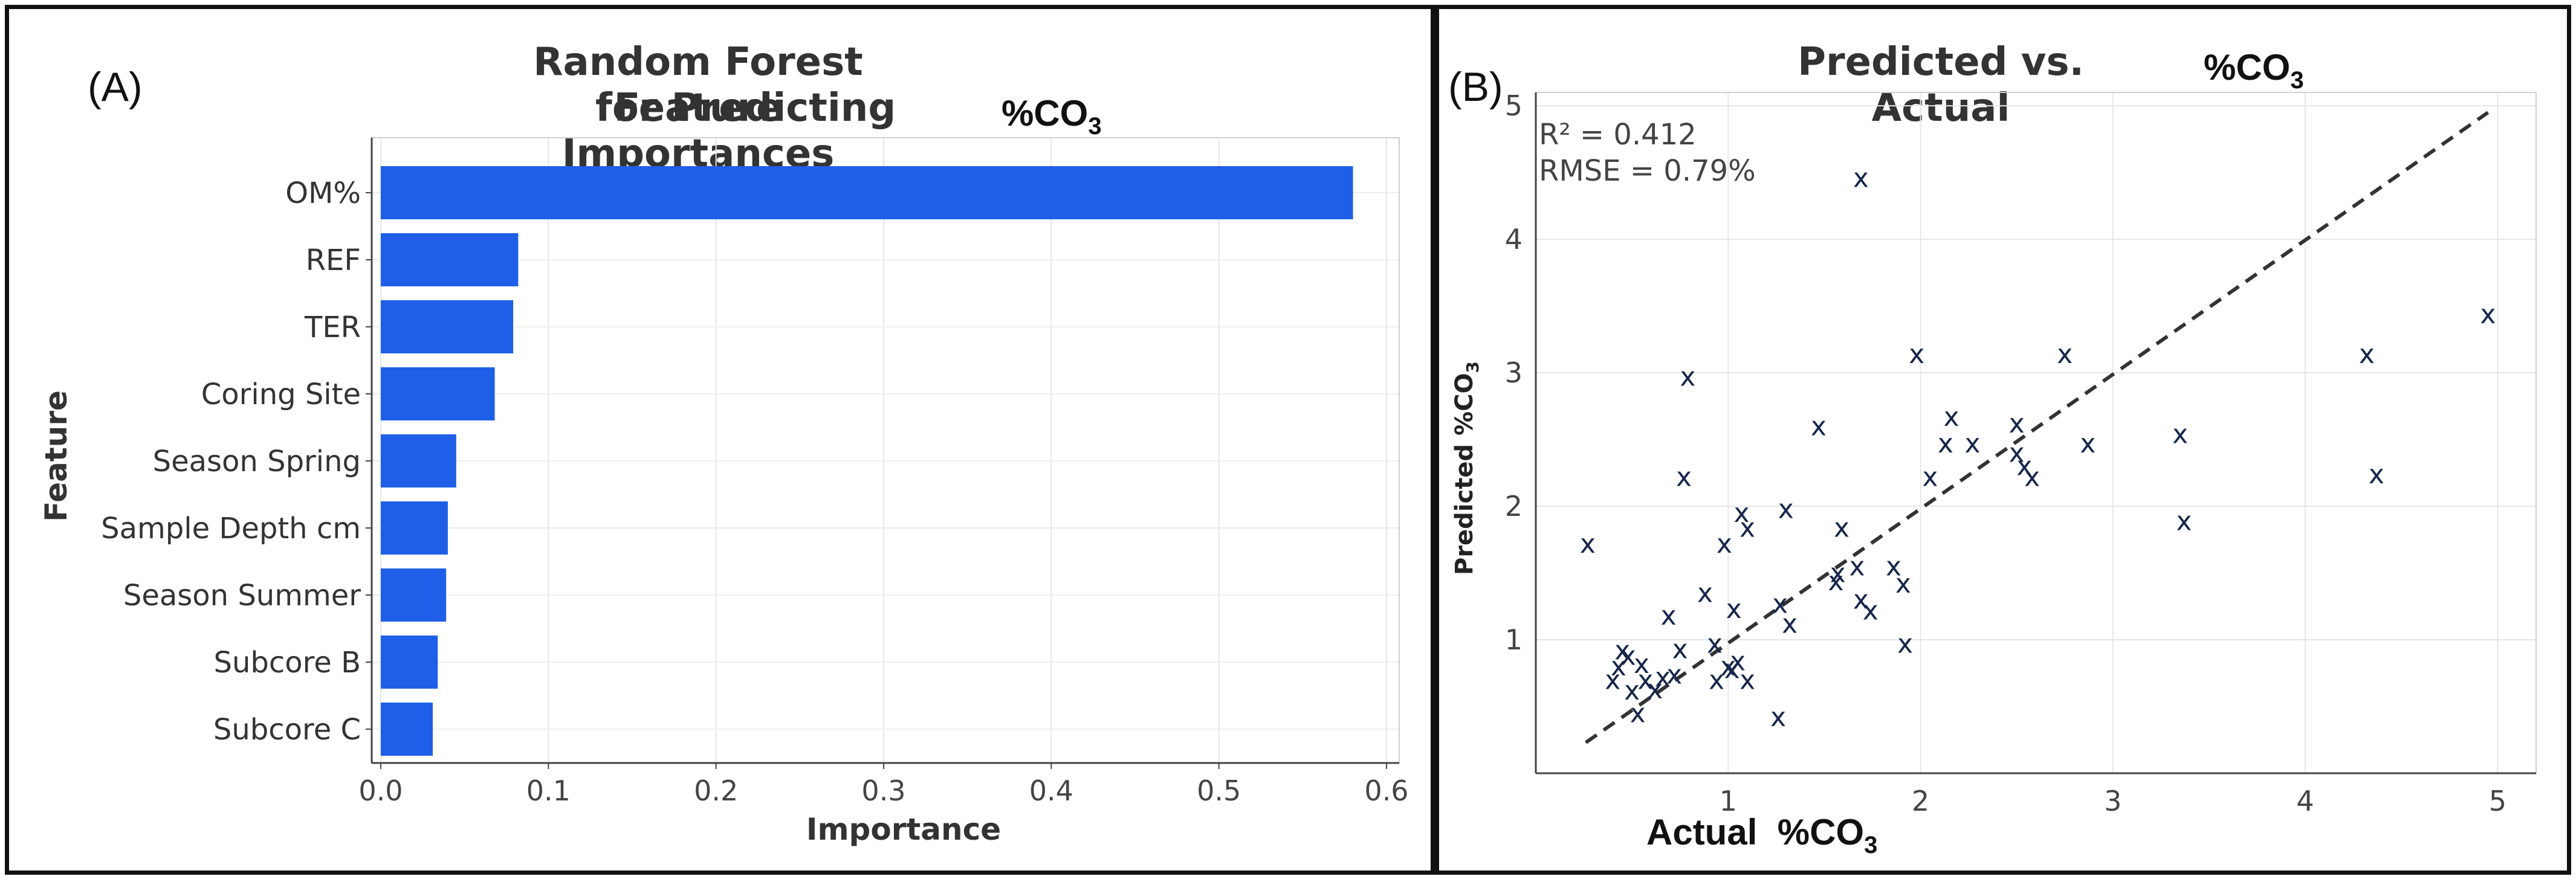 The width and height of the screenshot is (2576, 885). What do you see at coordinates (1920, 801) in the screenshot?
I see `x-tick-label: 2` at bounding box center [1920, 801].